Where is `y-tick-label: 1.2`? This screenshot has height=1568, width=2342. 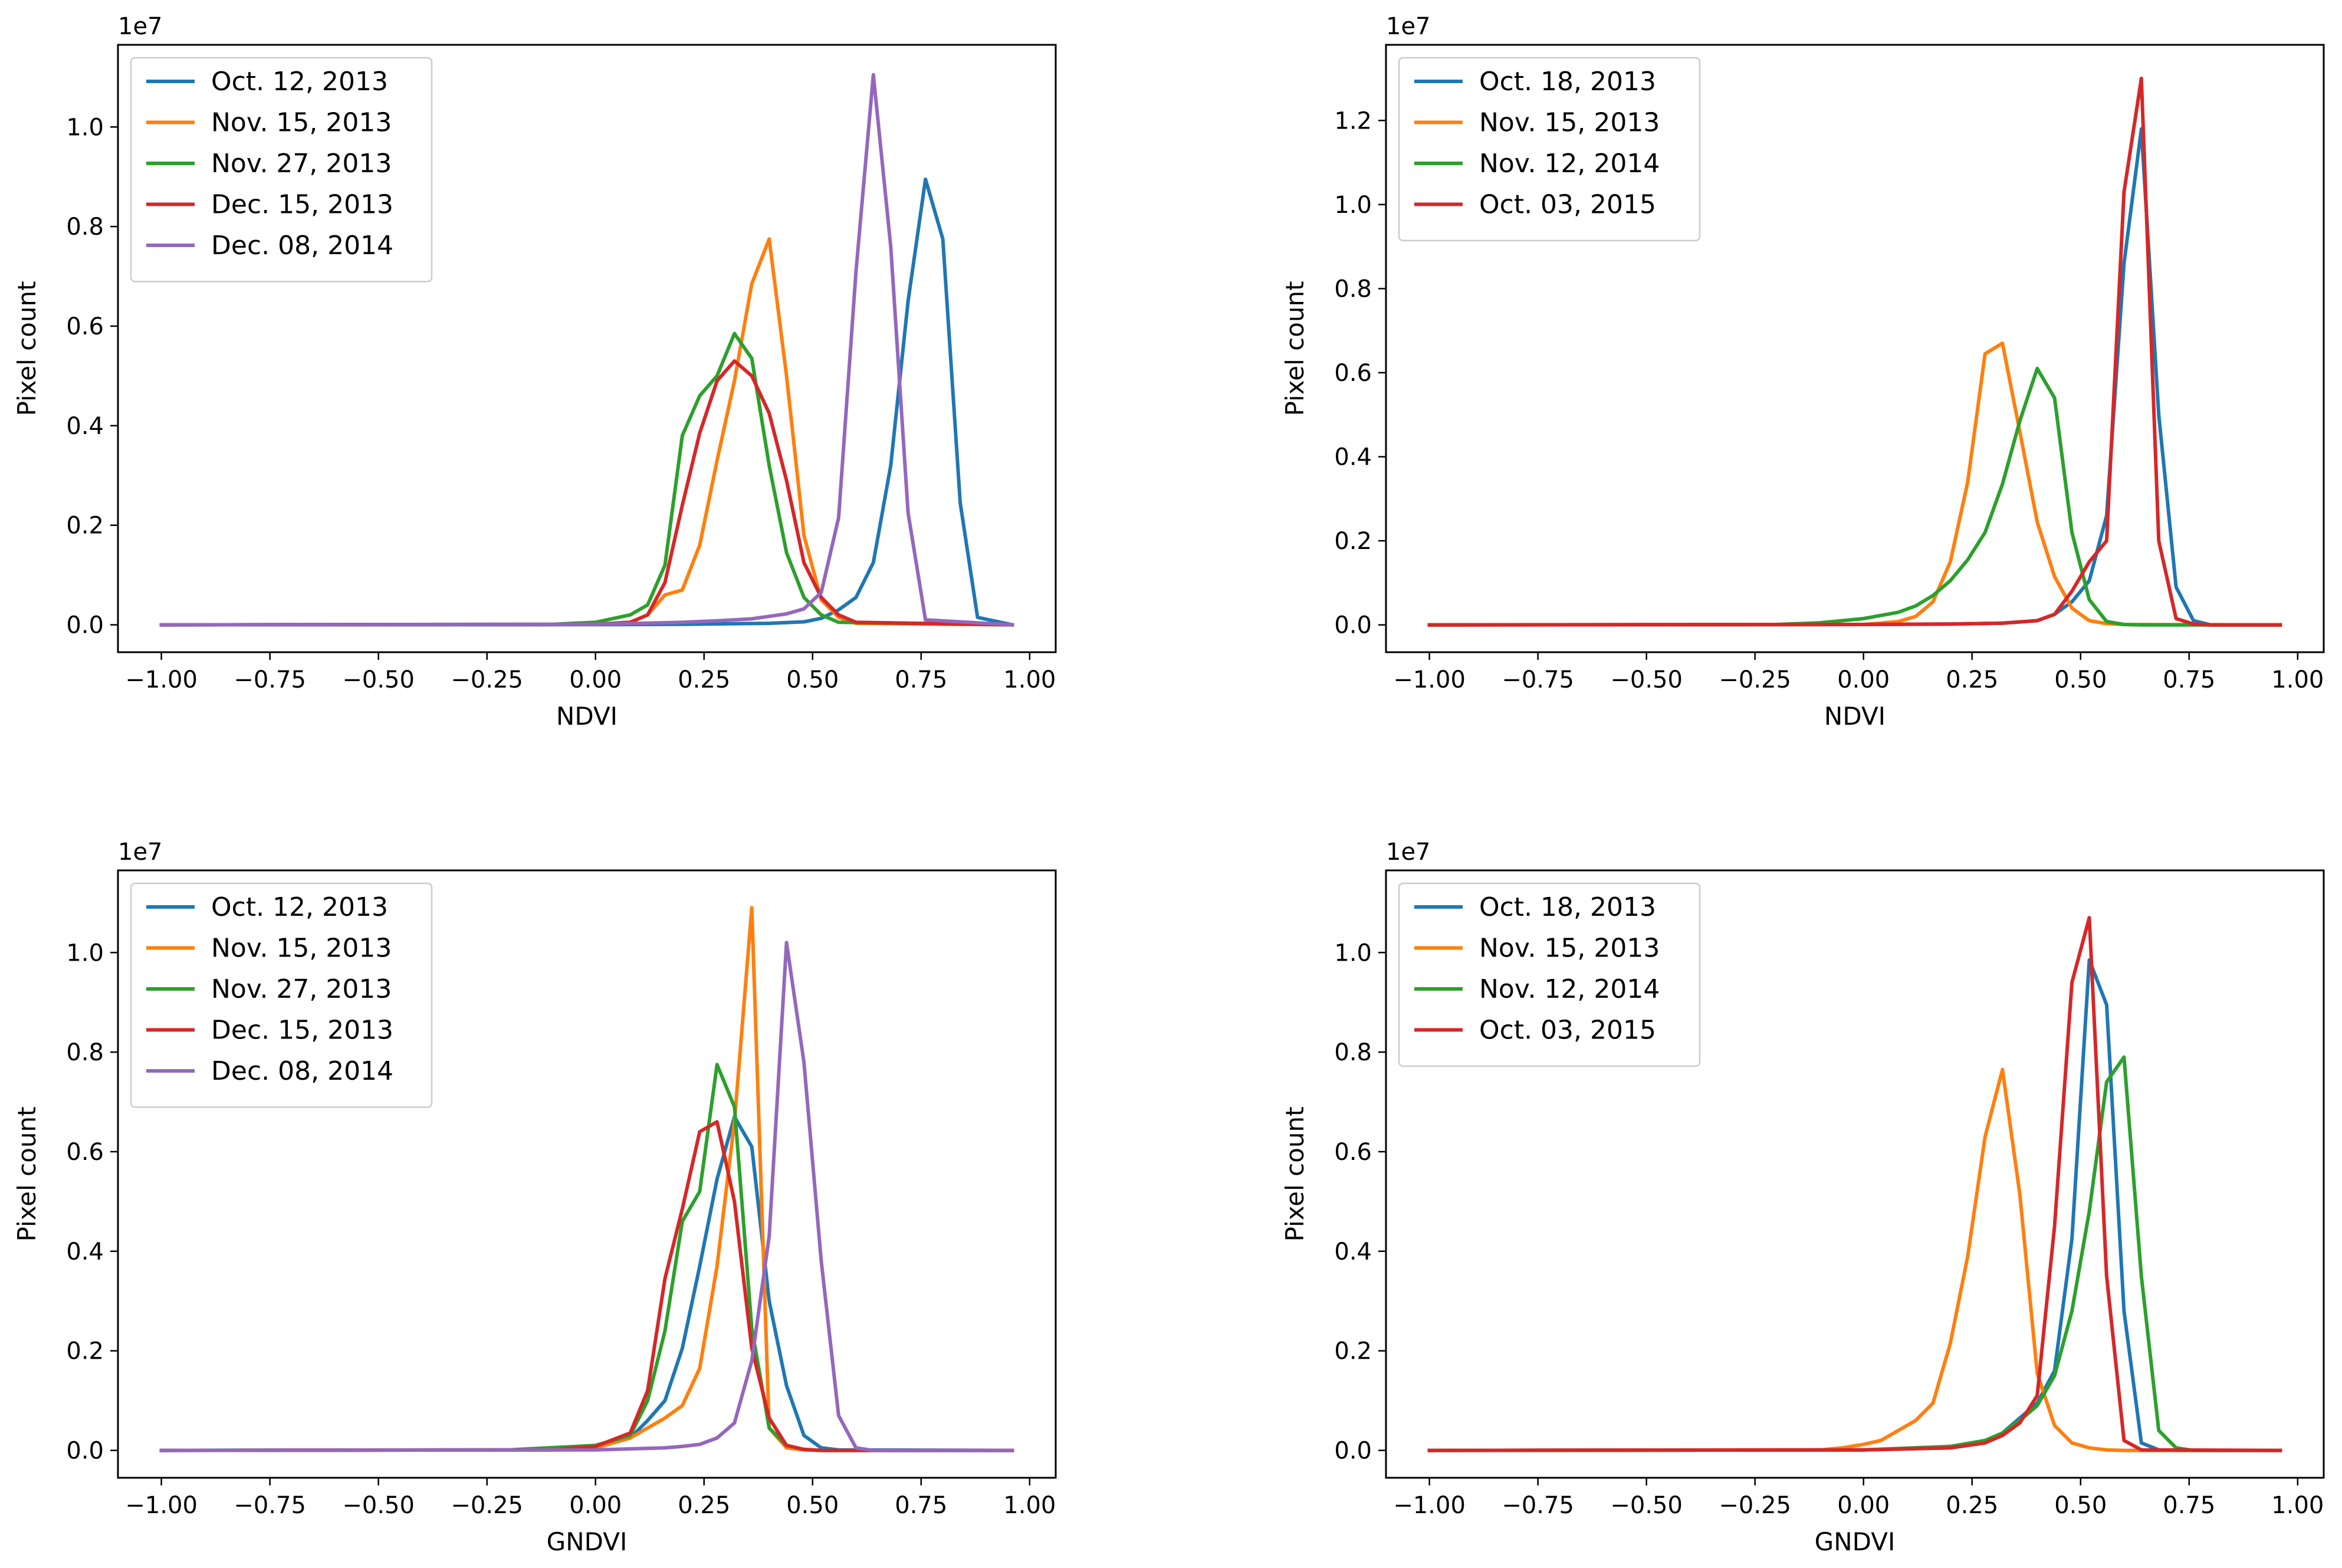
y-tick-label: 1.2 is located at coordinates (1353, 120).